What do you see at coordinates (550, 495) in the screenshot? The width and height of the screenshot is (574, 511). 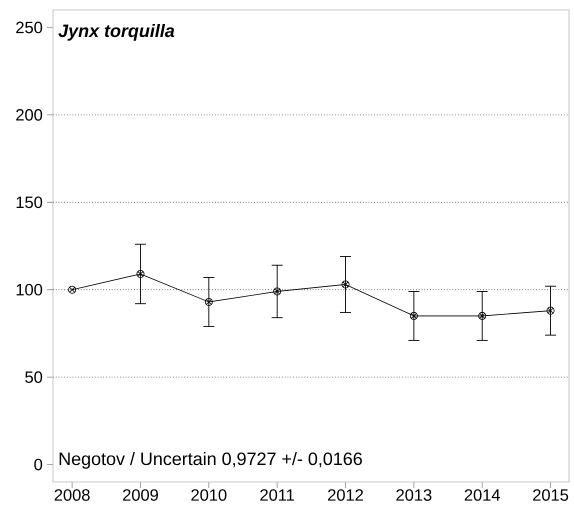 I see `x-tick-label: 2015` at bounding box center [550, 495].